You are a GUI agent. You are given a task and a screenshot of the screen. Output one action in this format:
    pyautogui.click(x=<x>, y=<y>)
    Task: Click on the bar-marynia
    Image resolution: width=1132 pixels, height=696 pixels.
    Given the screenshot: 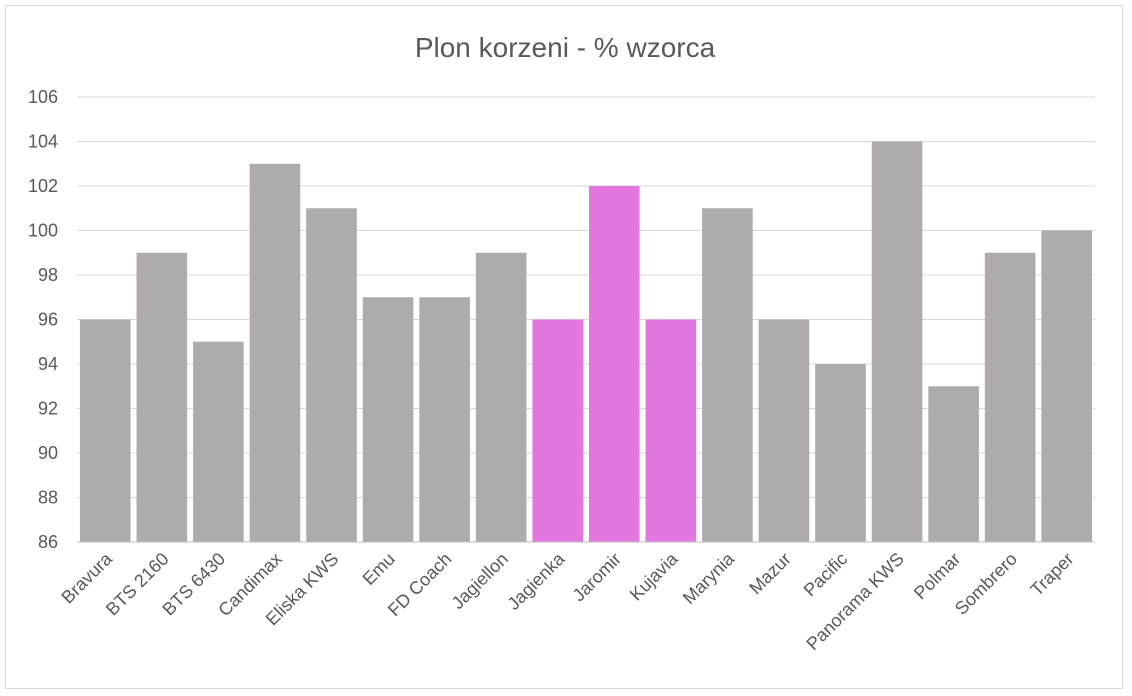 What is the action you would take?
    pyautogui.click(x=727, y=375)
    